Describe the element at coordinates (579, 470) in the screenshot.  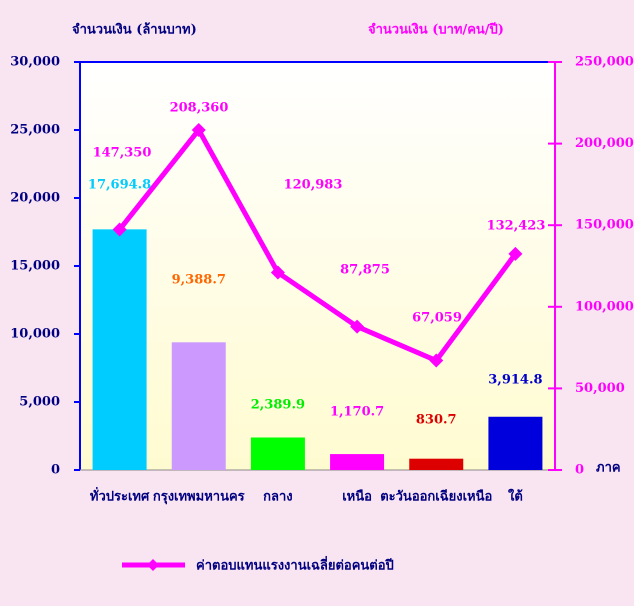
I see `y2-tick-label: 0` at that location.